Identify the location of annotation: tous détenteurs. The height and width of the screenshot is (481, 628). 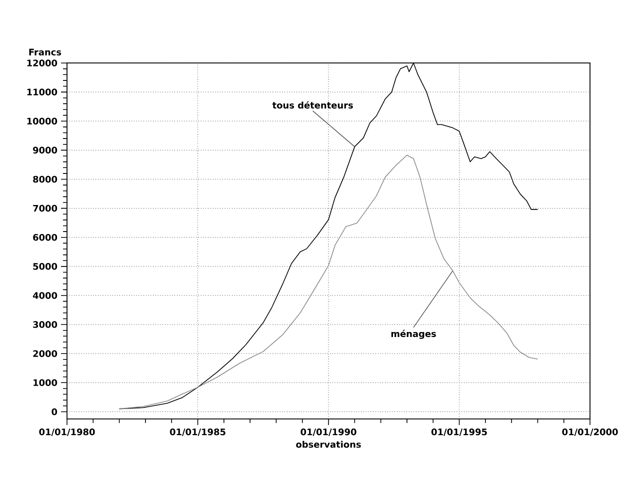
(312, 105).